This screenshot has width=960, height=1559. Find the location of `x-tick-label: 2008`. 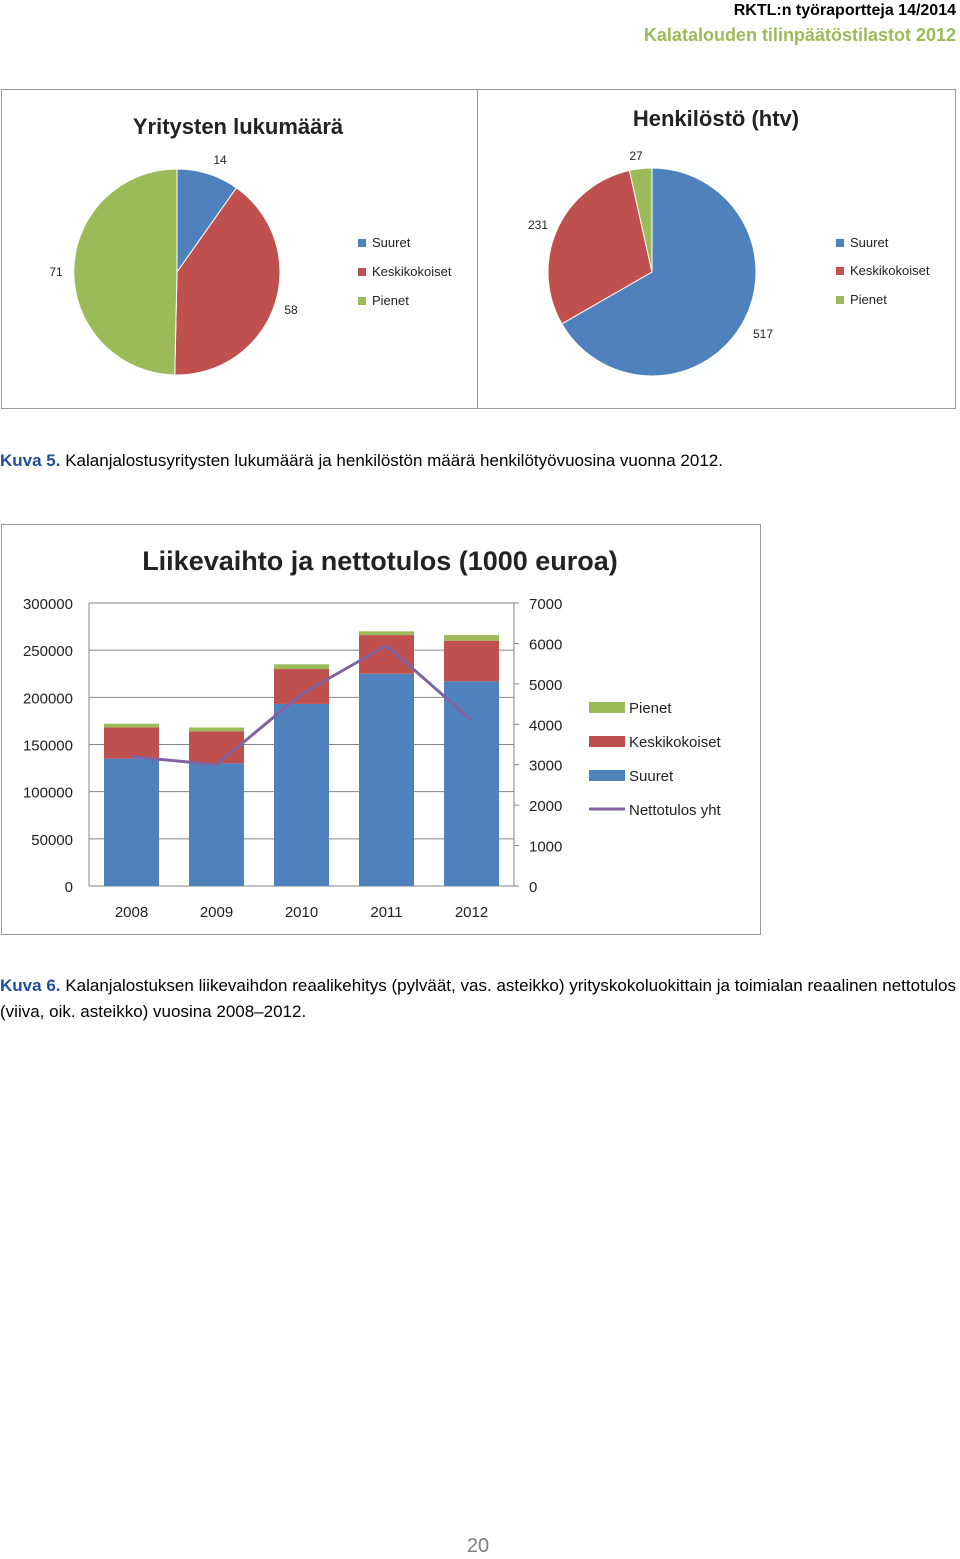

x-tick-label: 2008 is located at coordinates (131, 912).